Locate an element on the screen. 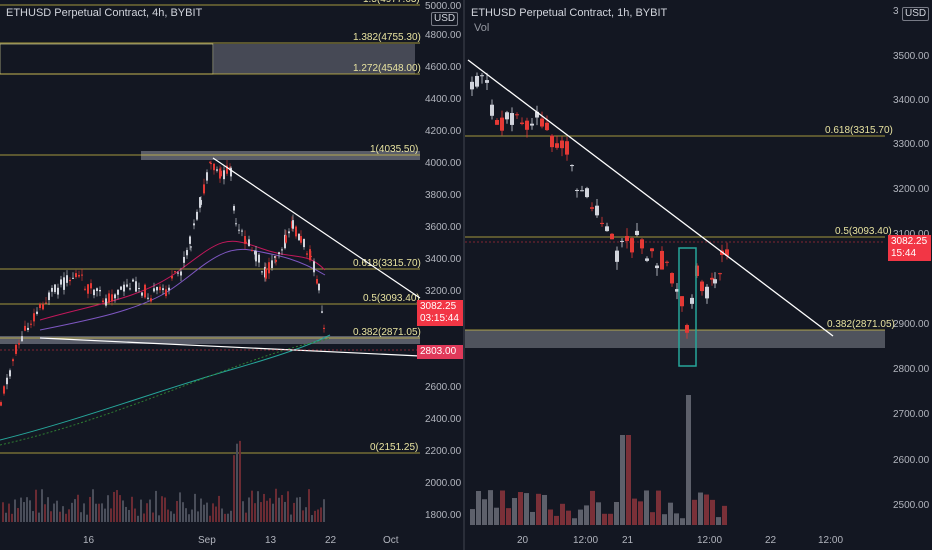  time-axis-label: 13 is located at coordinates (271, 540).